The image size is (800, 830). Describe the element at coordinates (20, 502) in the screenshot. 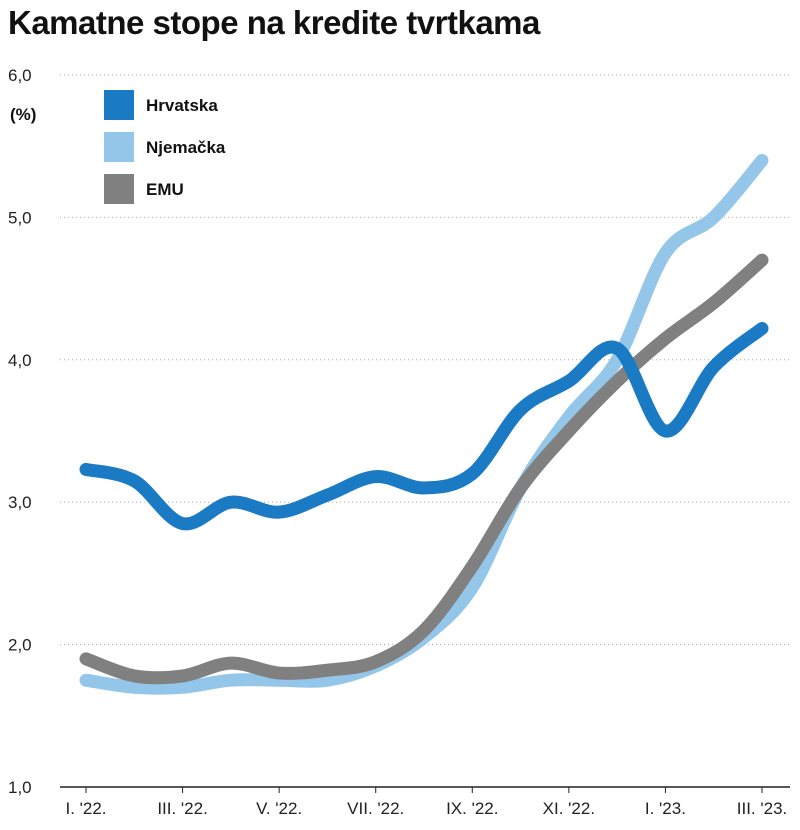

I see `y-tick-label: 3,0` at that location.